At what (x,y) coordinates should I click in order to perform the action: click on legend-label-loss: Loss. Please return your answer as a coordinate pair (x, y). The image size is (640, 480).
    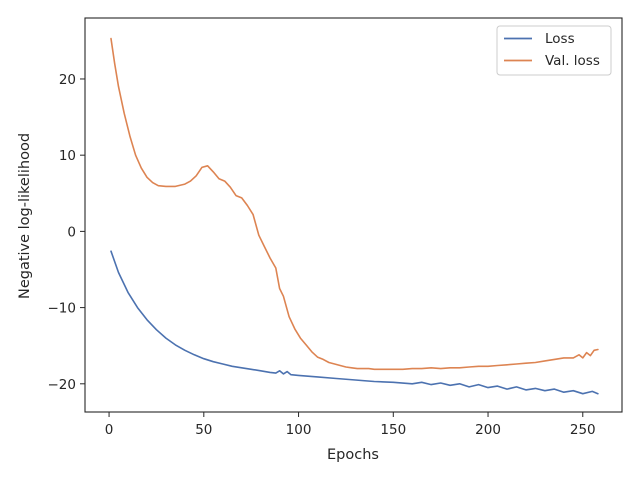
    Looking at the image, I should click on (560, 39).